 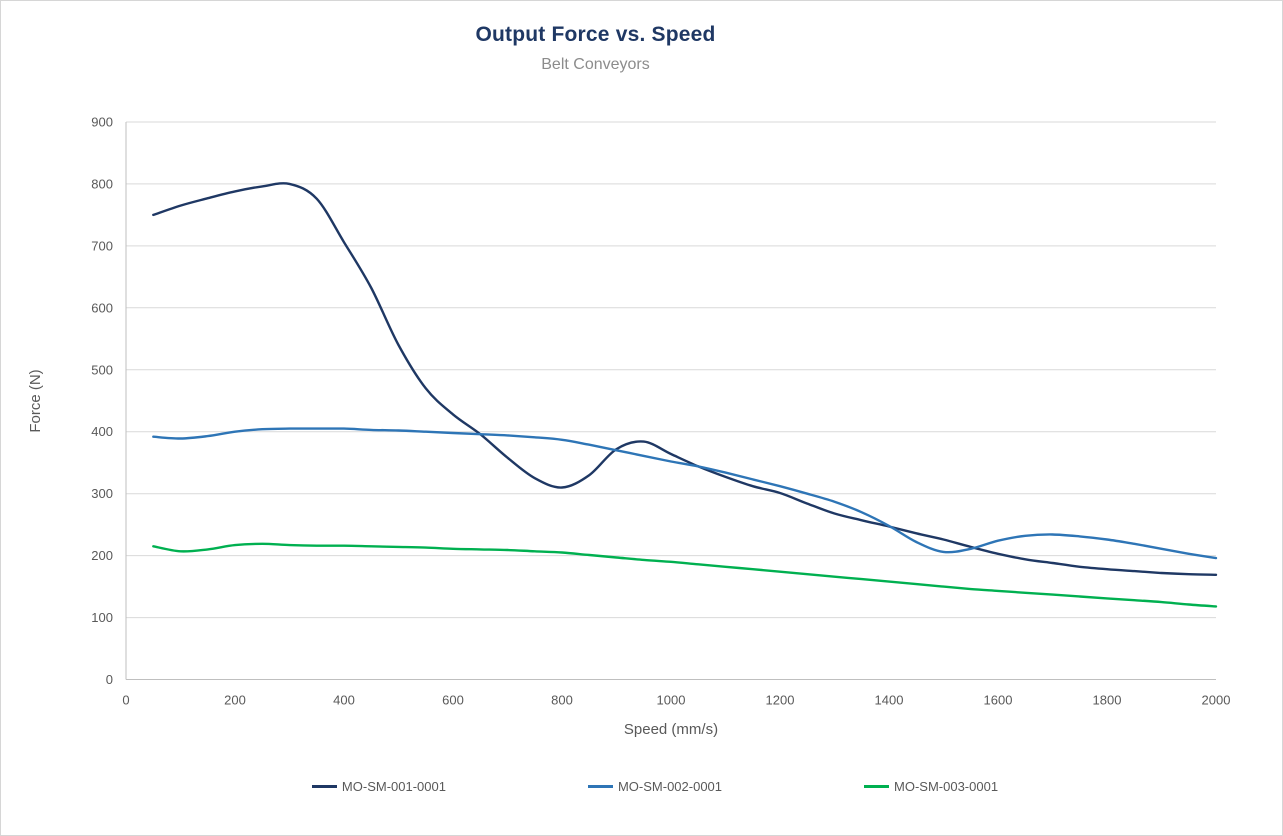 I want to click on y-tick-600: 600, so click(x=102, y=307).